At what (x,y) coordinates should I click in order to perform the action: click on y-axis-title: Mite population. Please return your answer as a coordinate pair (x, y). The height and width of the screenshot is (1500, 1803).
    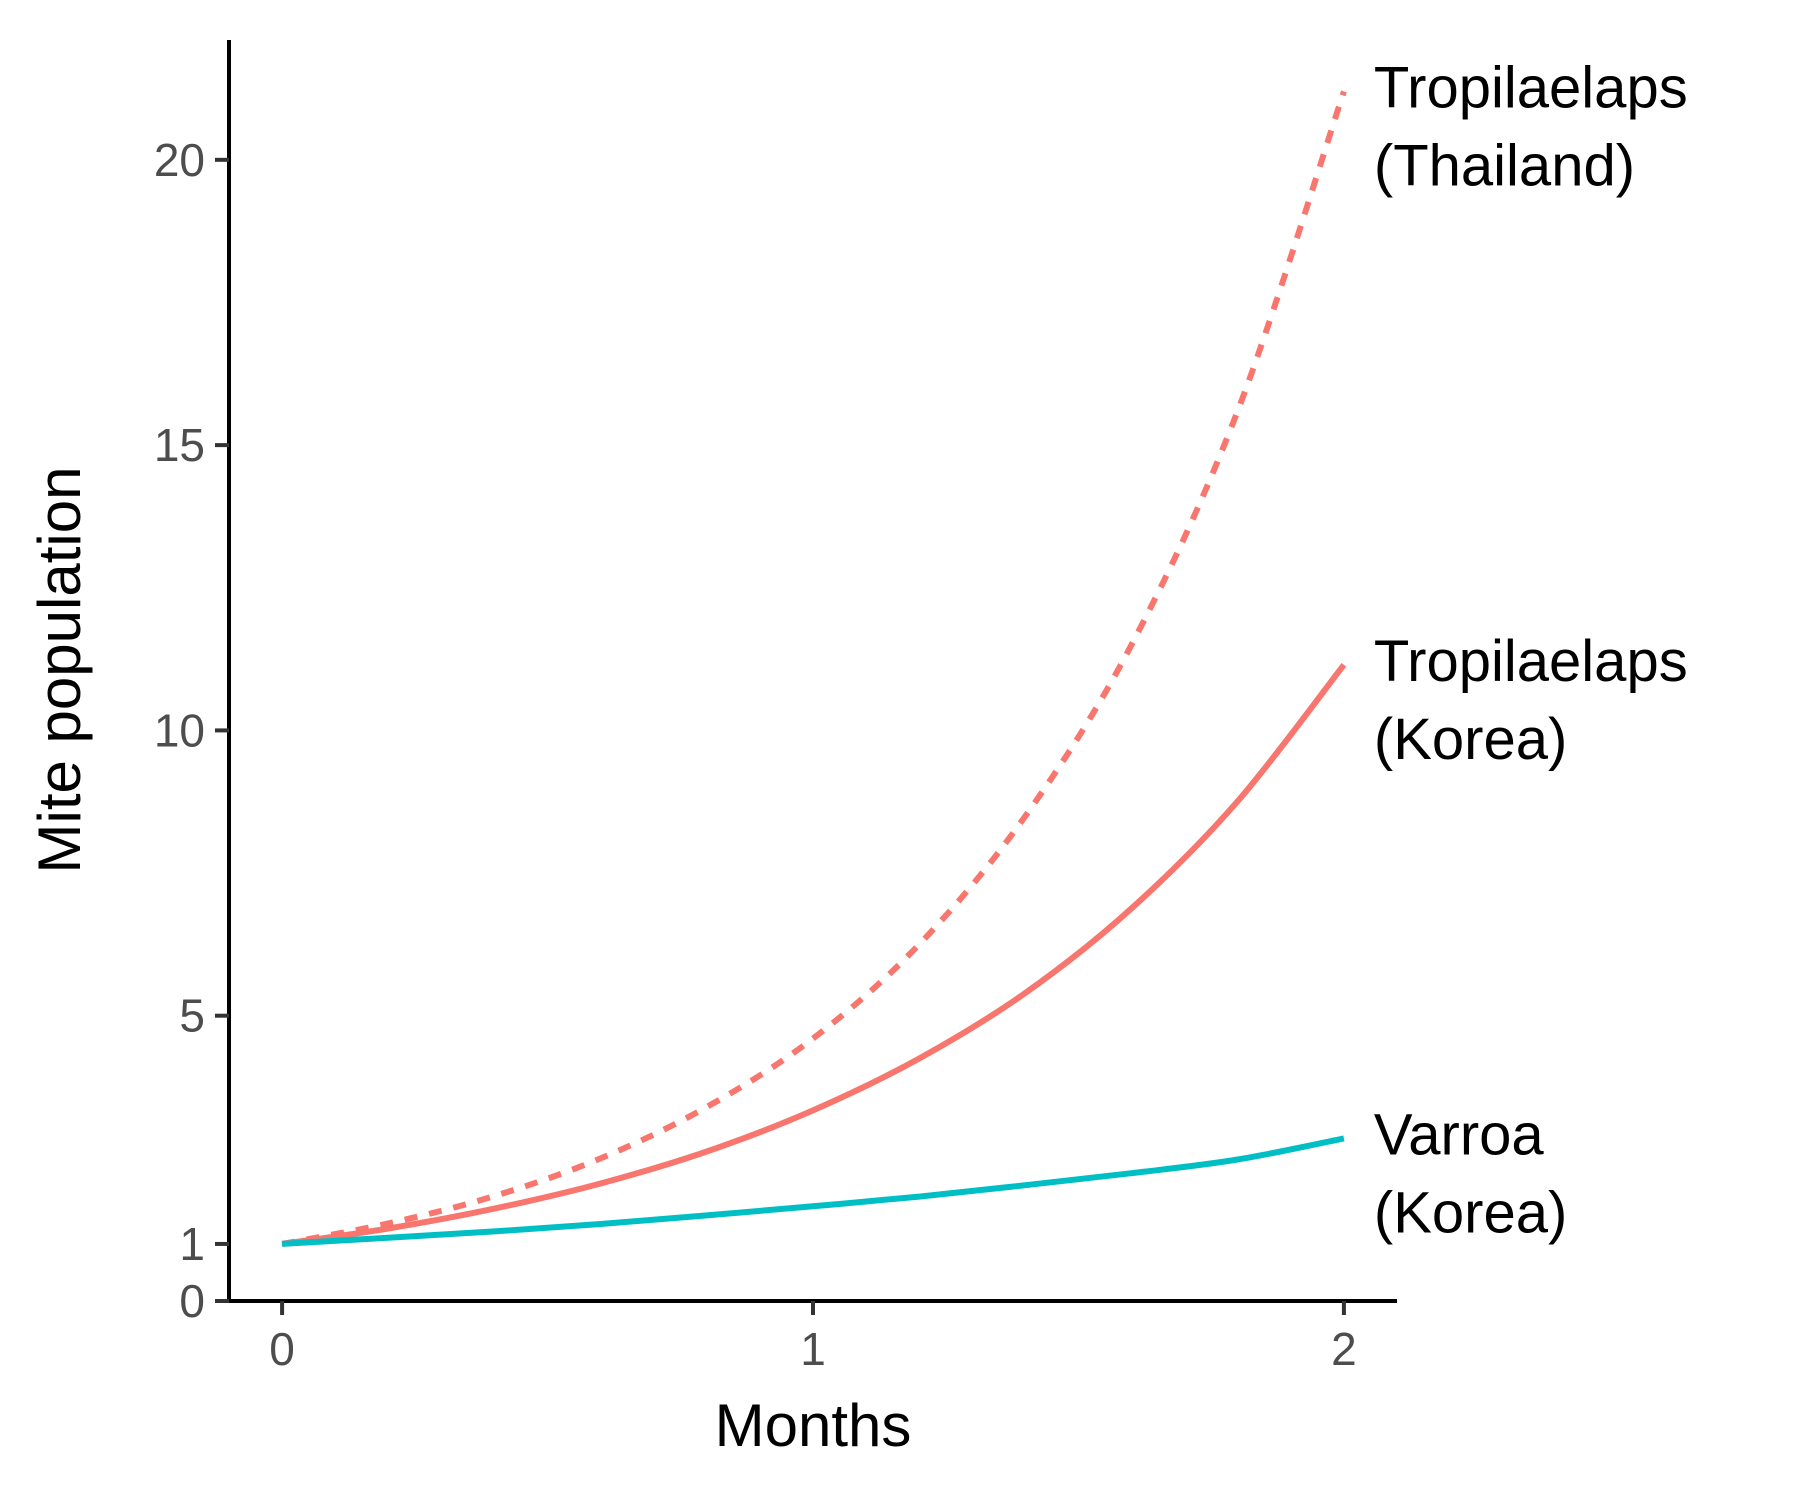
    Looking at the image, I should click on (59, 670).